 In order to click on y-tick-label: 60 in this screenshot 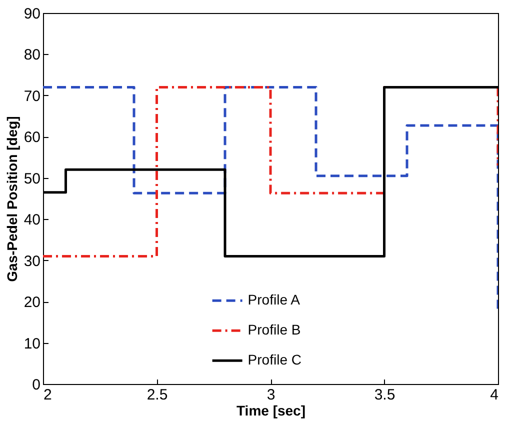, I will do `click(32, 137)`.